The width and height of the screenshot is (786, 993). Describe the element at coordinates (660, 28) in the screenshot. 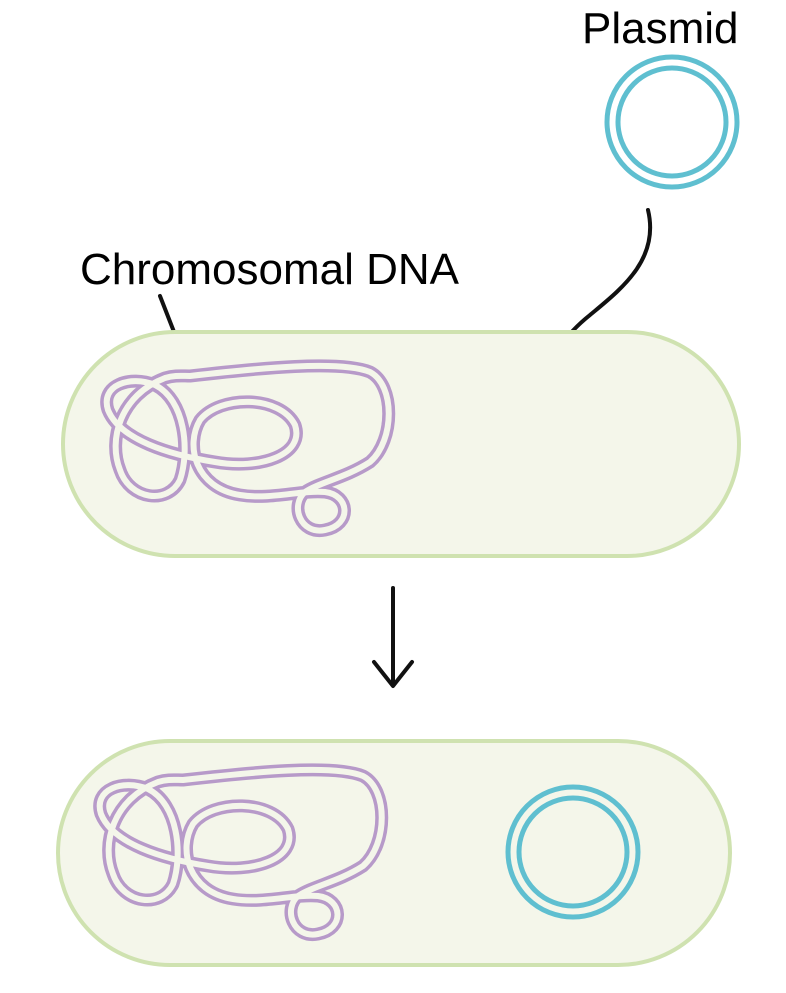

I see `plasmid-label: Plasmid` at that location.